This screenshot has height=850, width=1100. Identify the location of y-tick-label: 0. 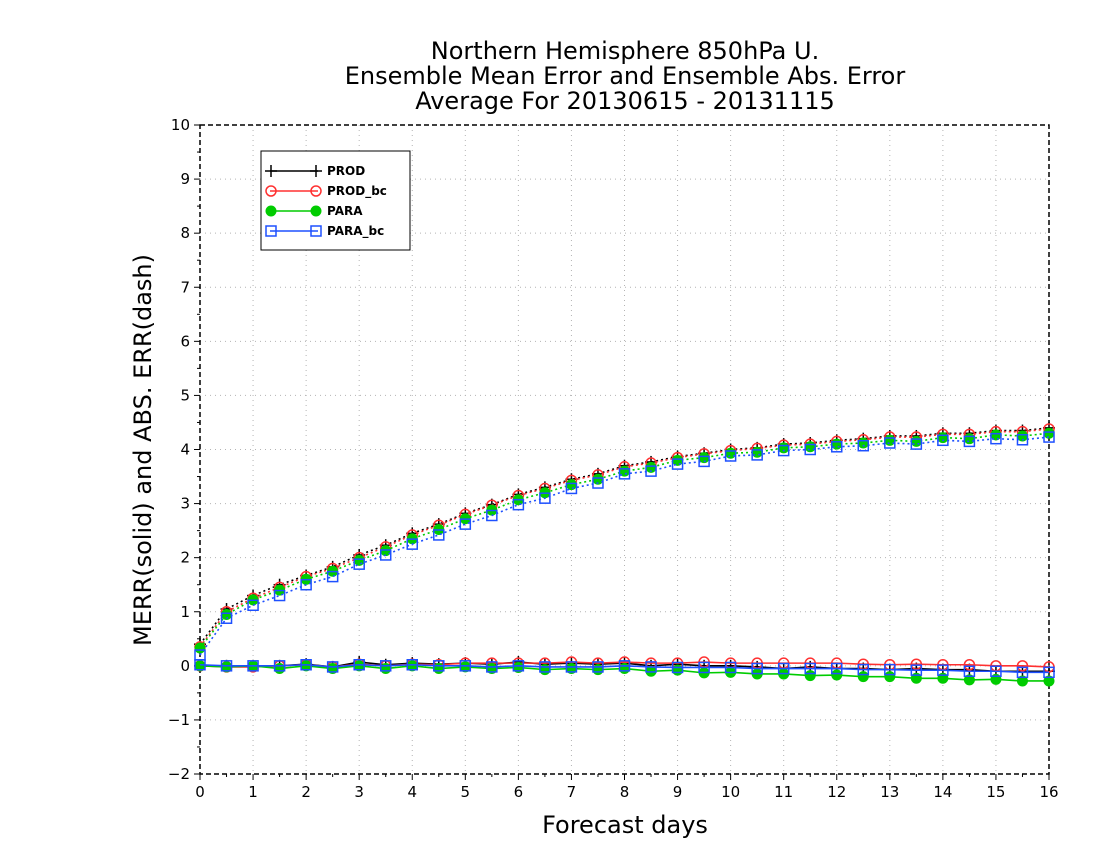
(185, 666).